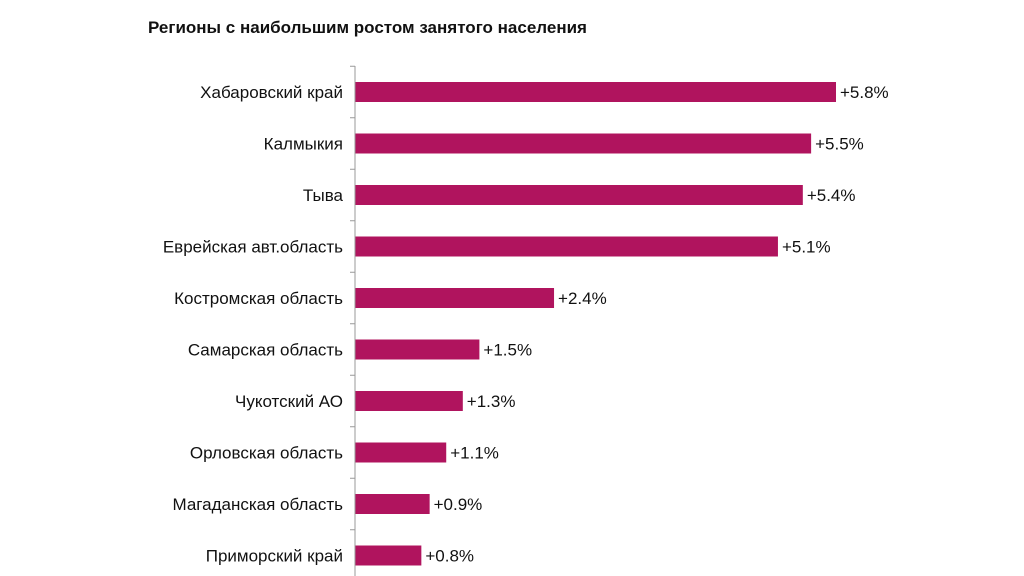 The image size is (1024, 576). What do you see at coordinates (258, 298) in the screenshot?
I see `category-label: Костромская область` at bounding box center [258, 298].